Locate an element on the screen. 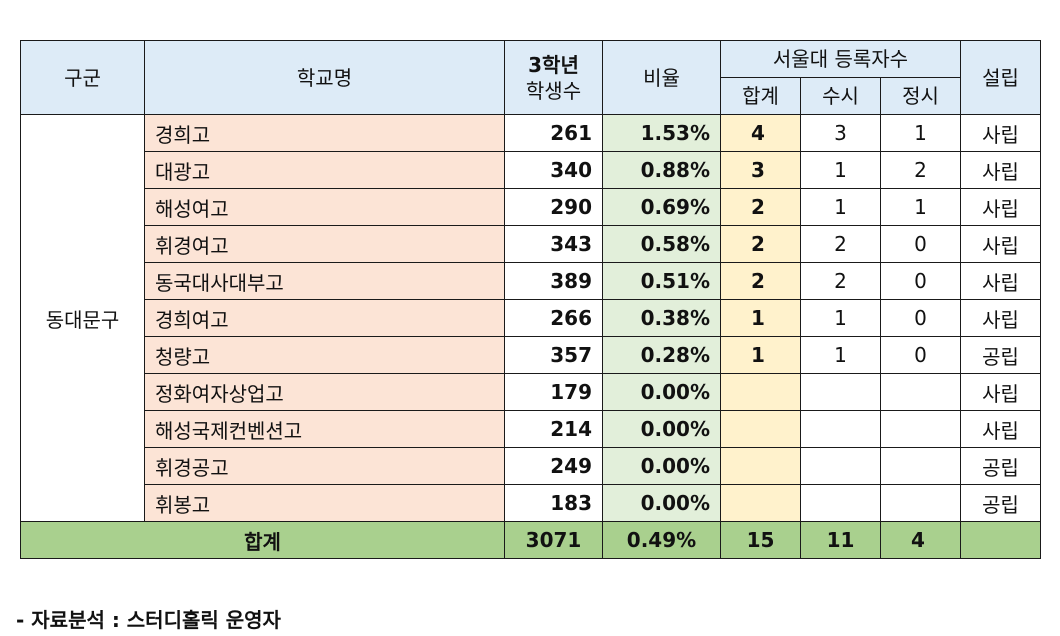 The image size is (1060, 636). table-row: 정화여자상업고 179 0.00% 사립 is located at coordinates (531, 392).